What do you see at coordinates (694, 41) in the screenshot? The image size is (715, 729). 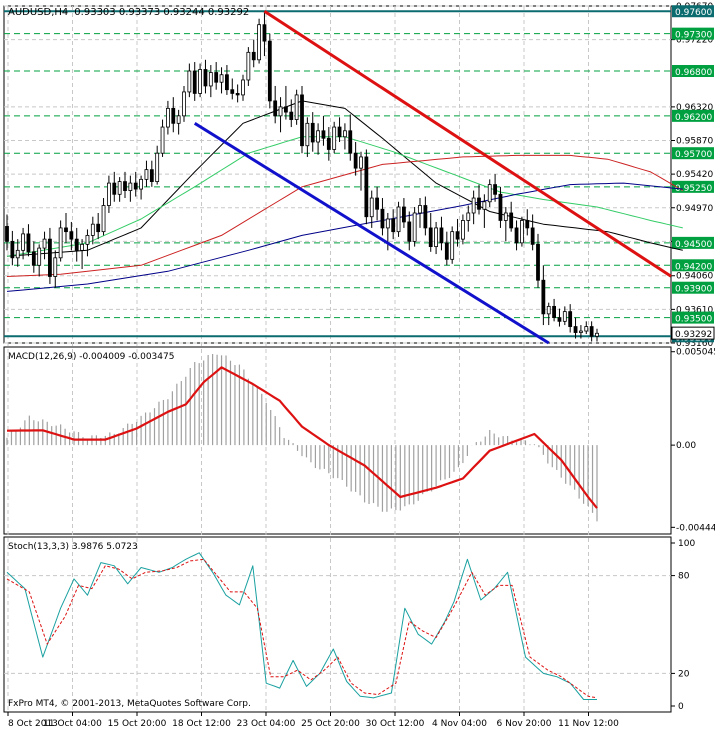 I see `price-axis-label: 0.97220` at bounding box center [694, 41].